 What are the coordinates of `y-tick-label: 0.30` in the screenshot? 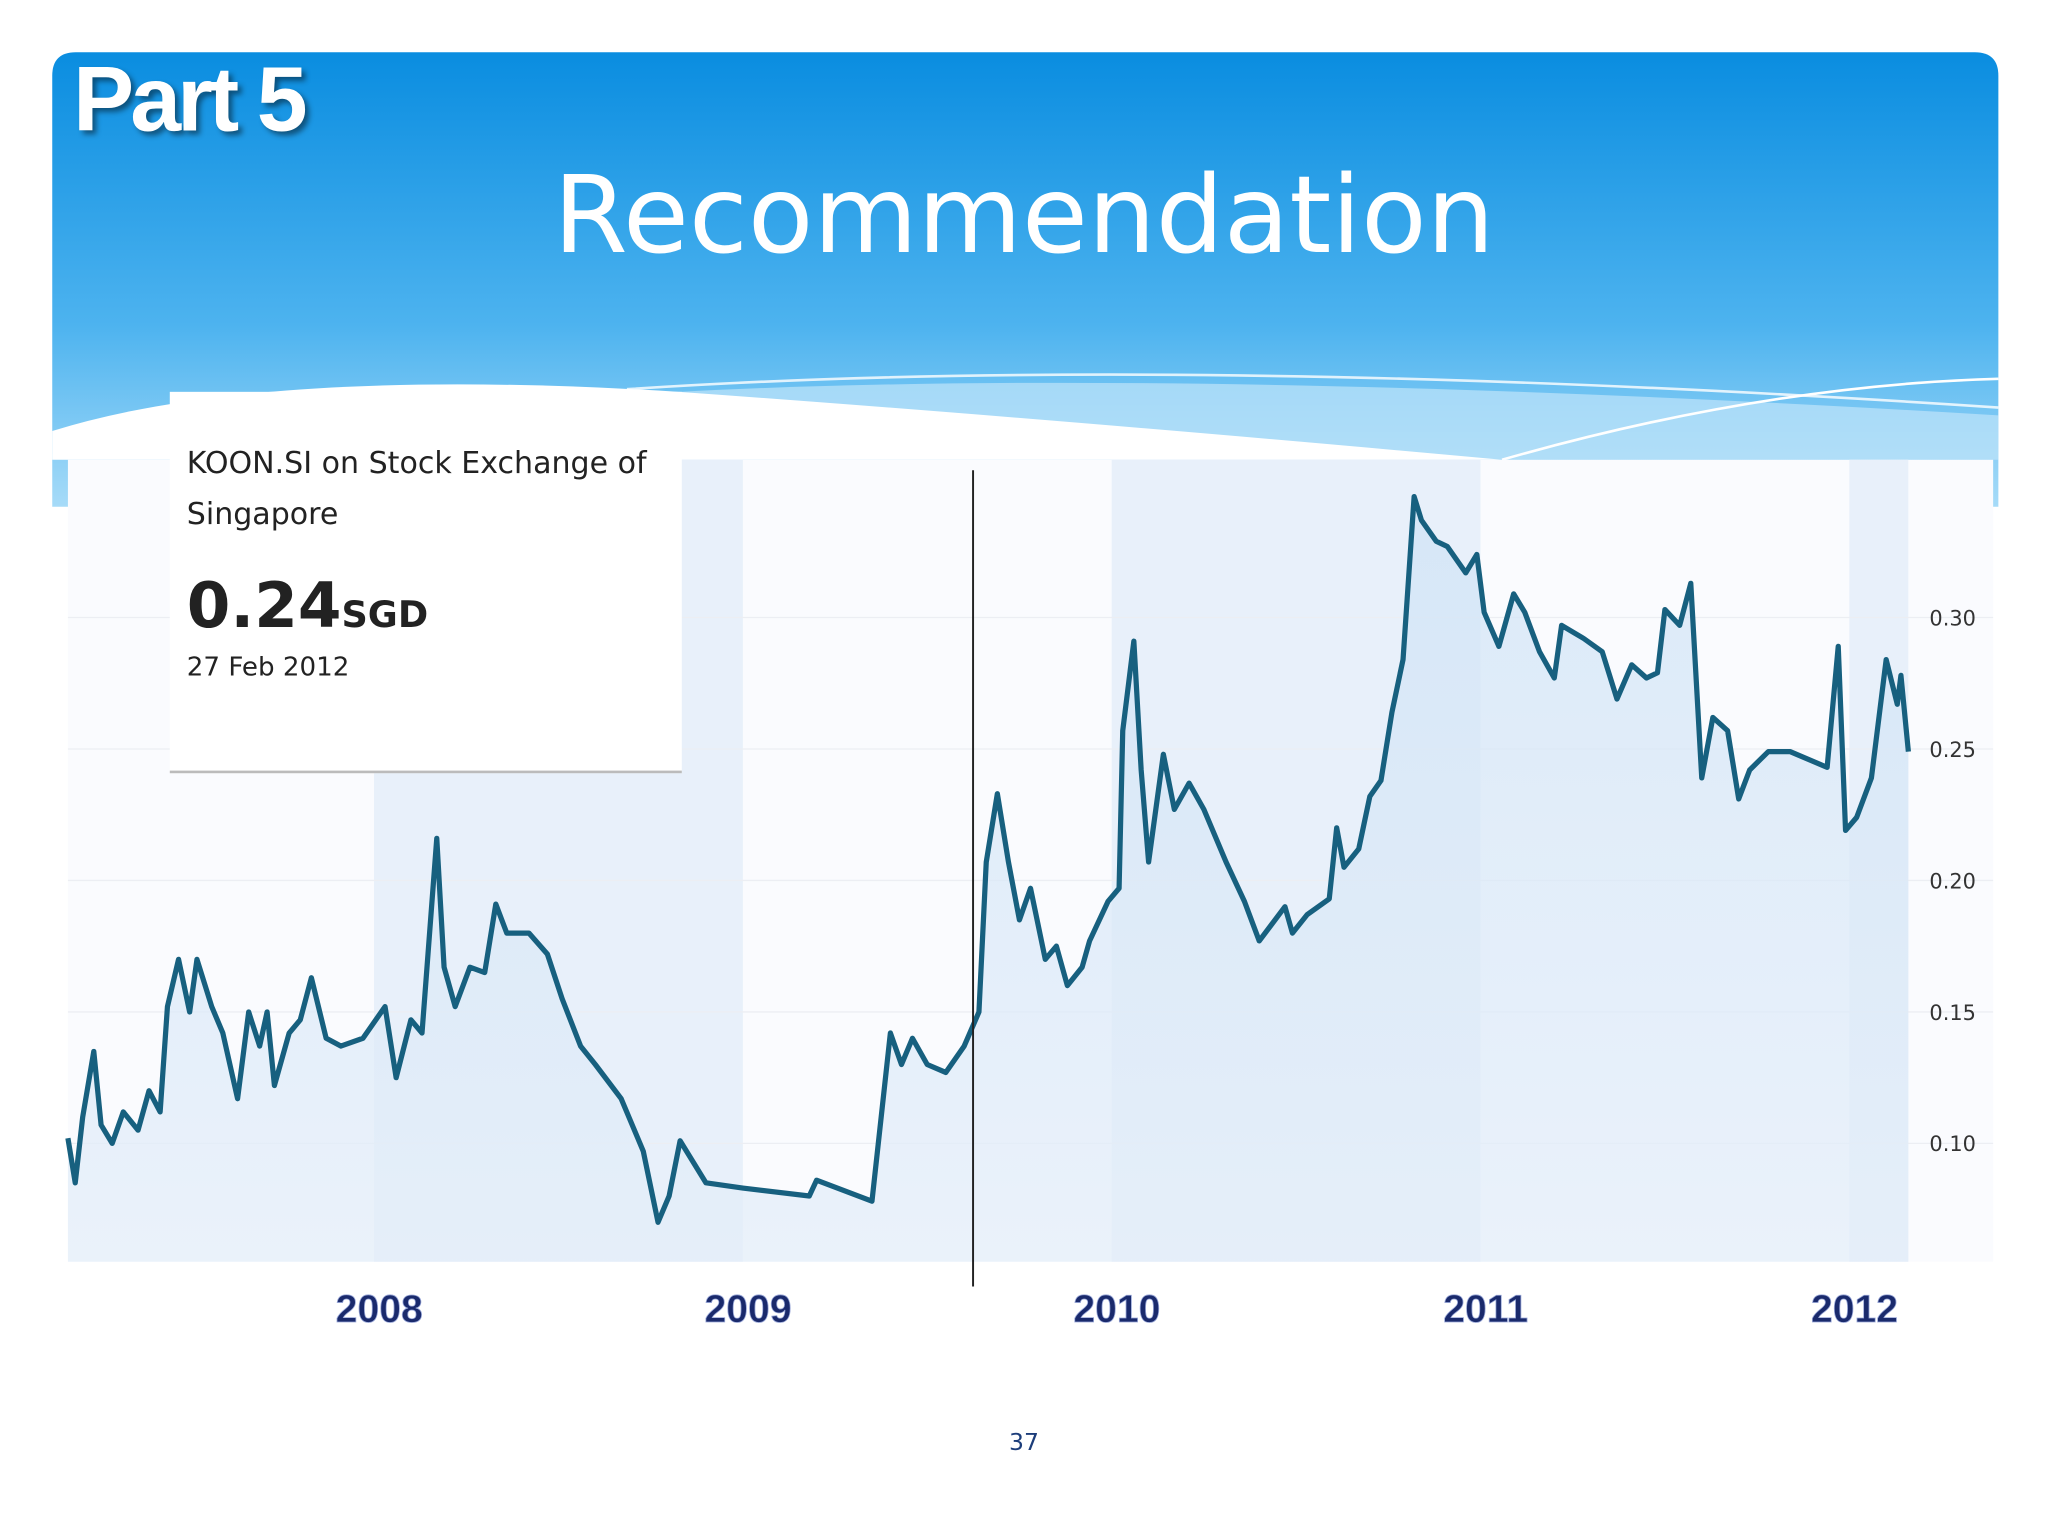 It's located at (1952, 618).